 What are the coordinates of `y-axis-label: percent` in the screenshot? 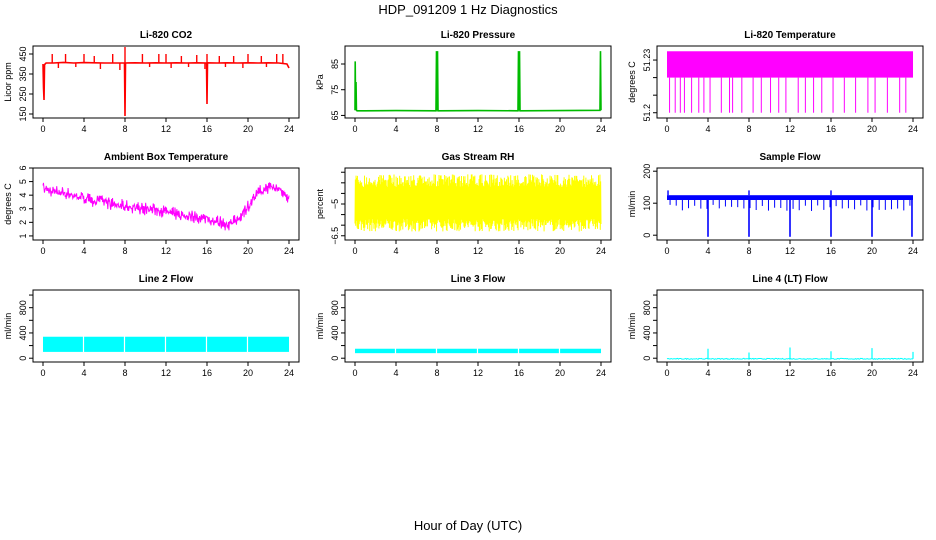 It's located at (320, 203).